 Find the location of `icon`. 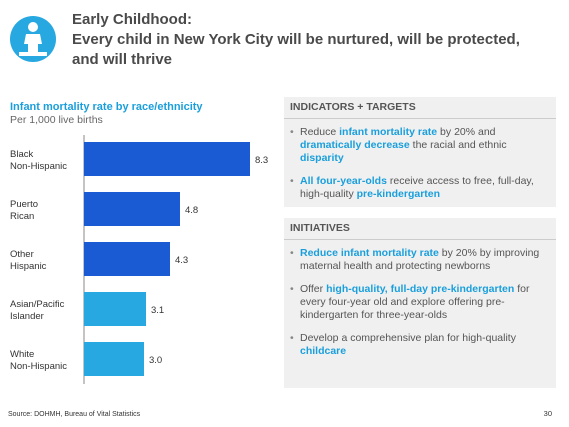

icon is located at coordinates (33, 39).